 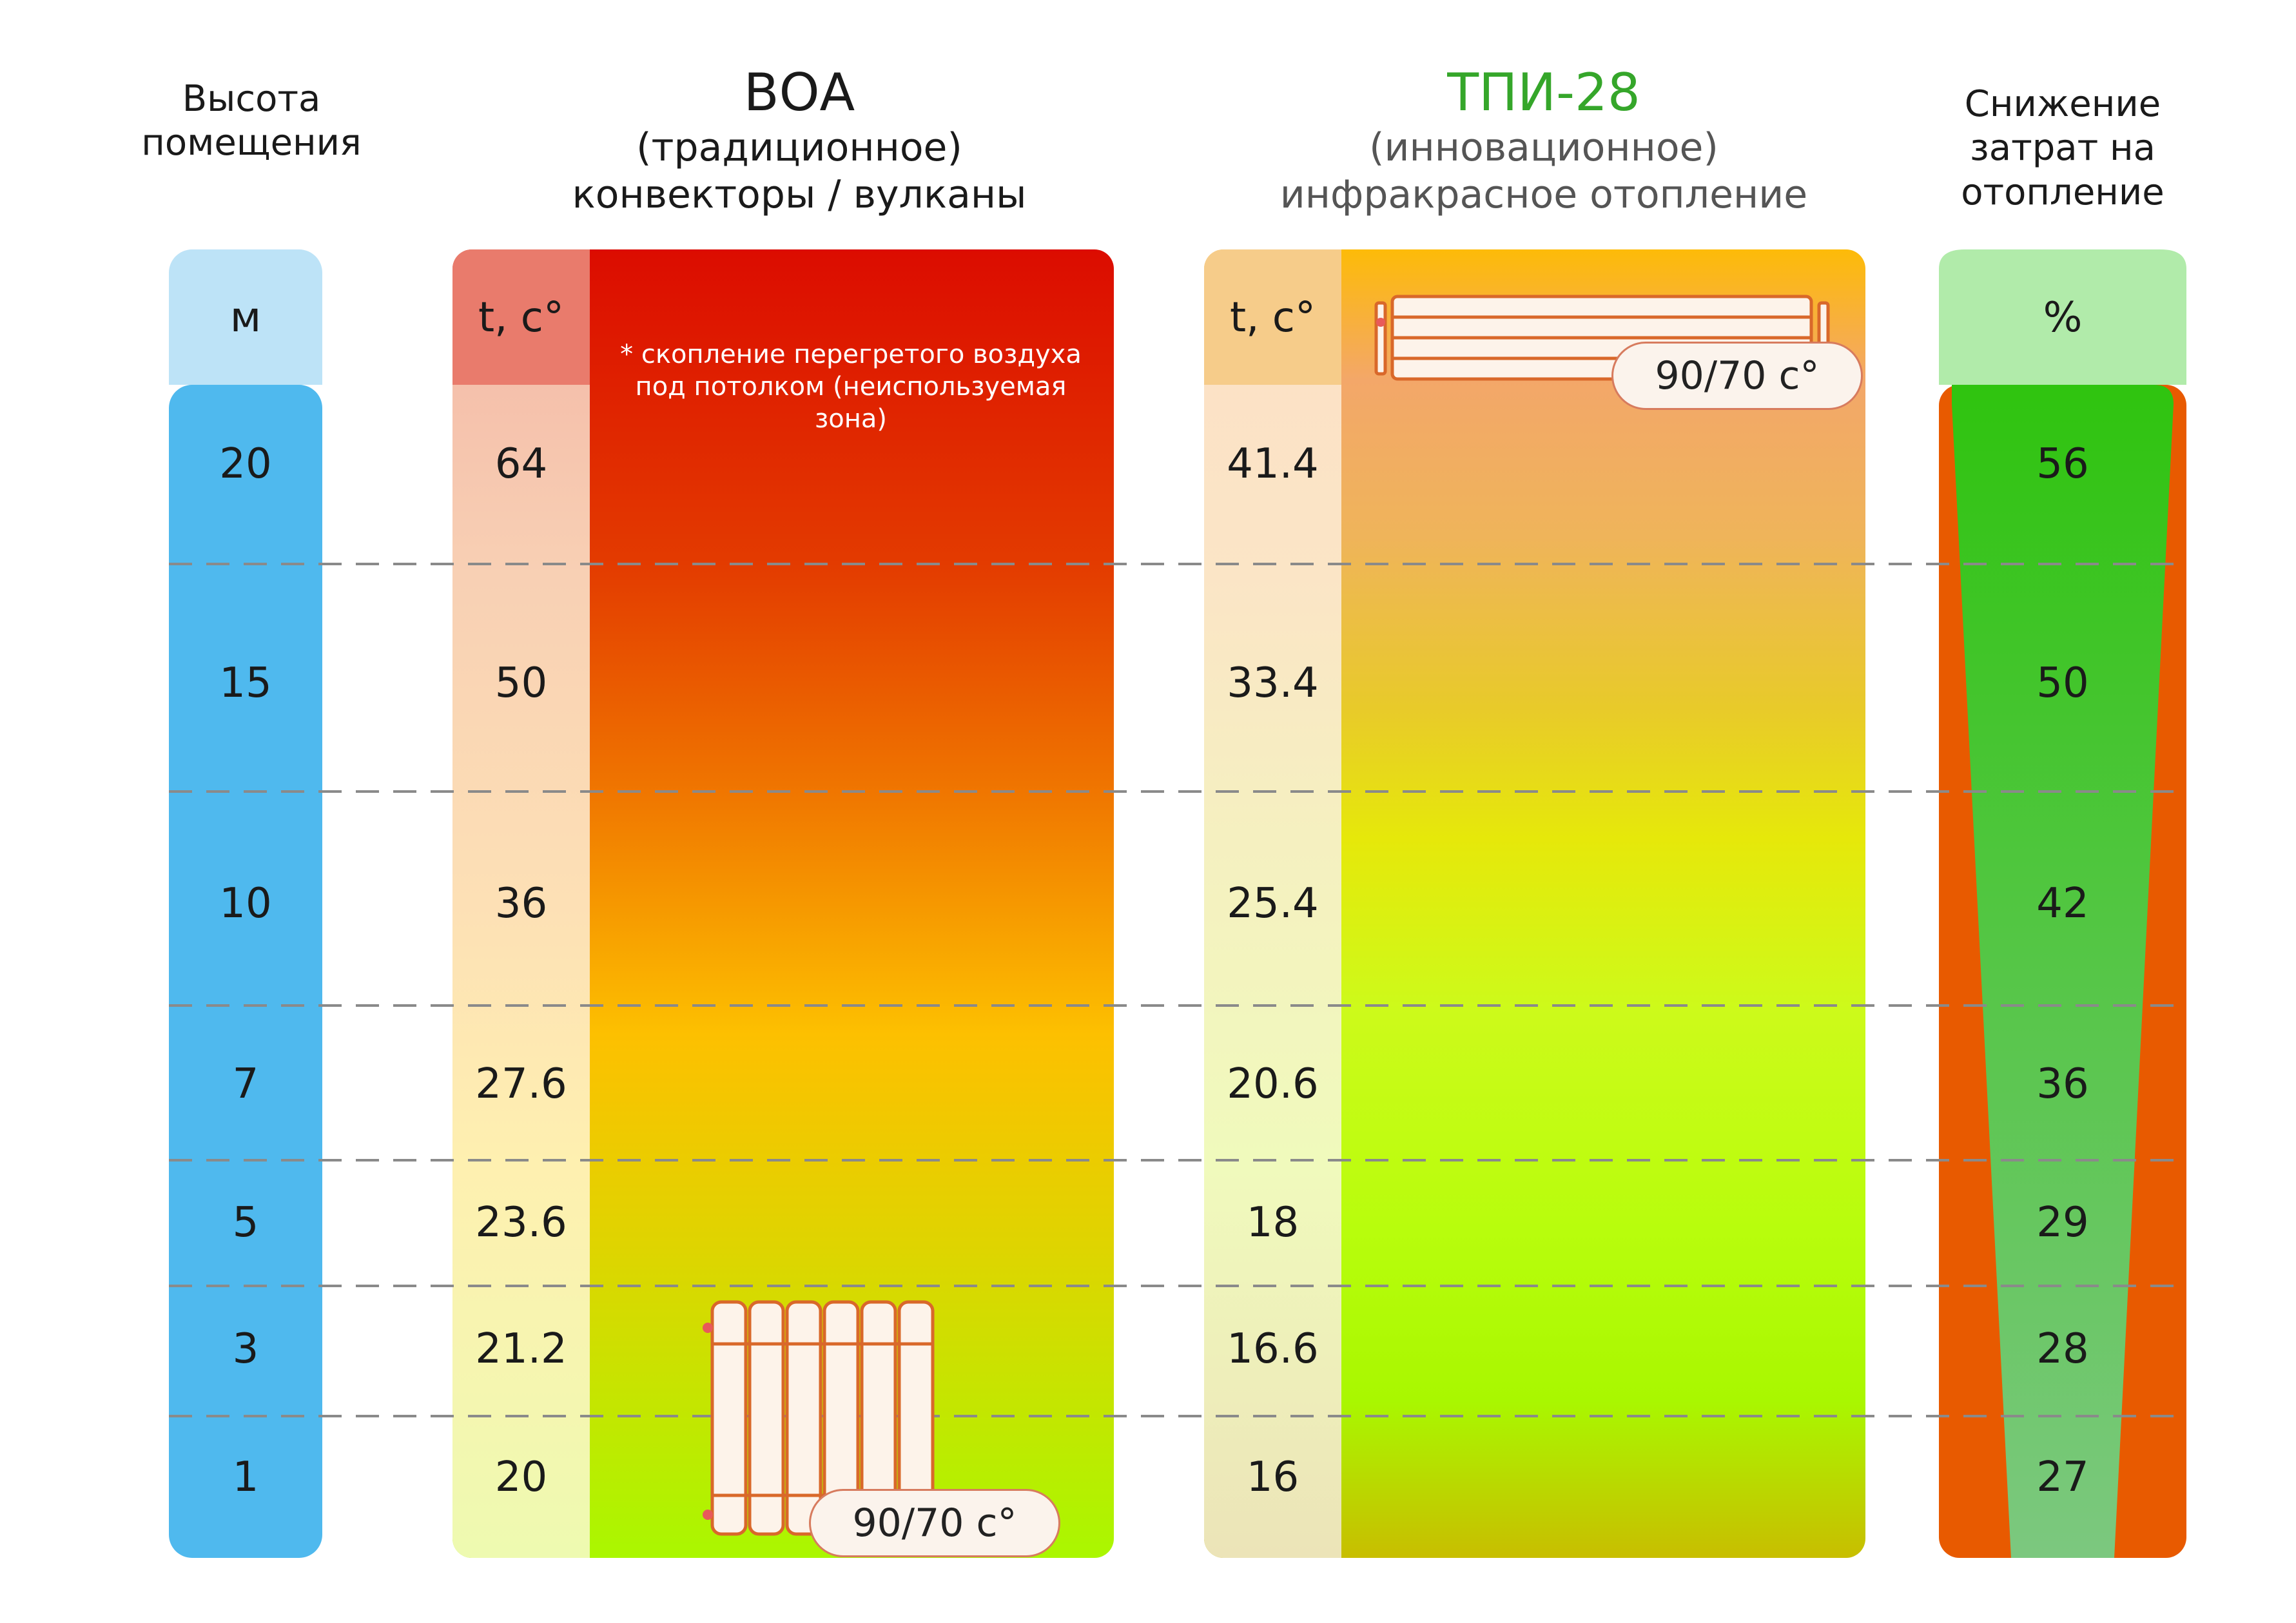 I want to click on voa-temp-value: 27.6, so click(x=521, y=1084).